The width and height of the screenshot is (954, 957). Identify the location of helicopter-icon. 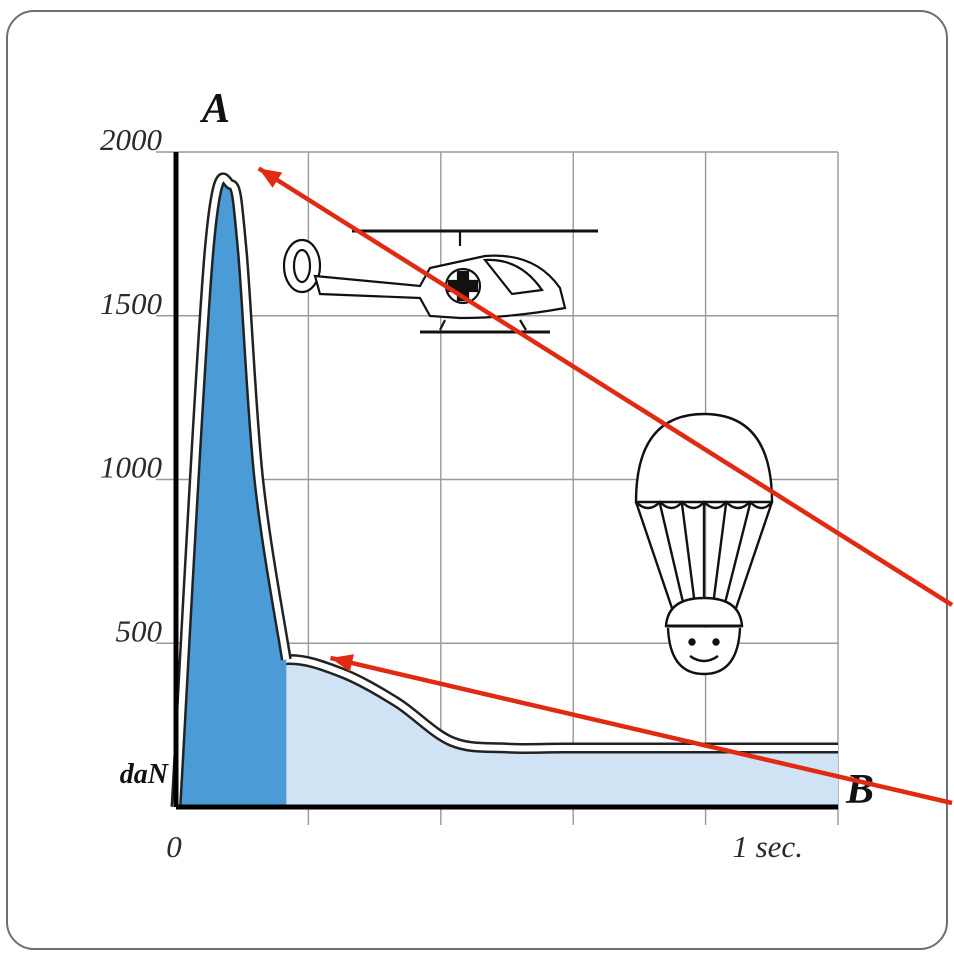
(440, 281).